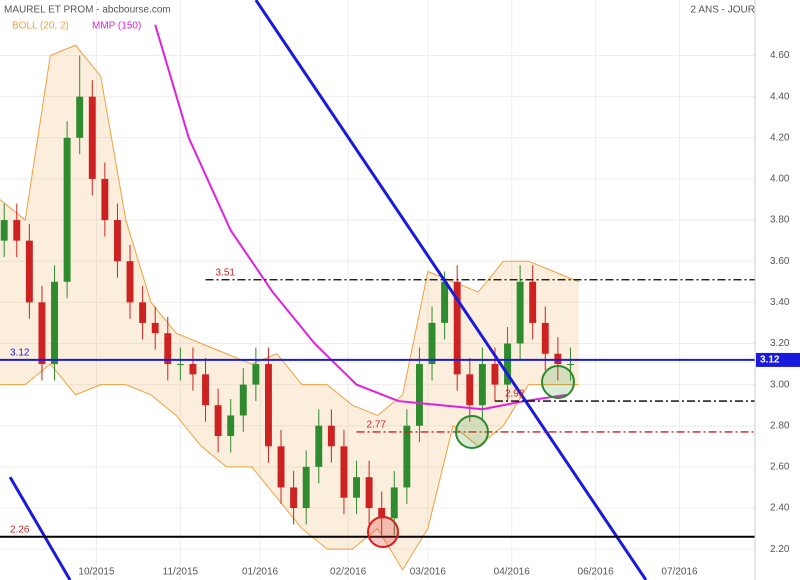 The height and width of the screenshot is (580, 800). What do you see at coordinates (377, 425) in the screenshot?
I see `level-label: 2.77` at bounding box center [377, 425].